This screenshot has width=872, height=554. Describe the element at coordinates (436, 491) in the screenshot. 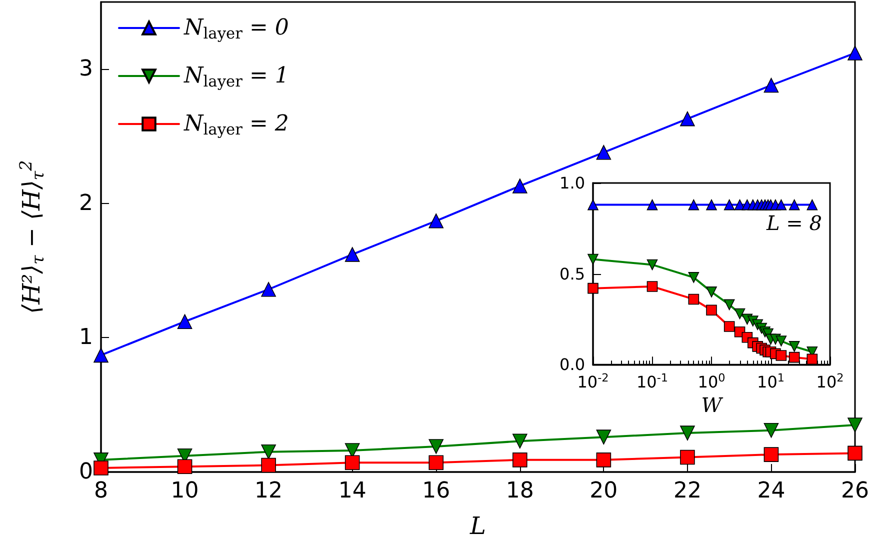

I see `x-tick-label: 16` at that location.